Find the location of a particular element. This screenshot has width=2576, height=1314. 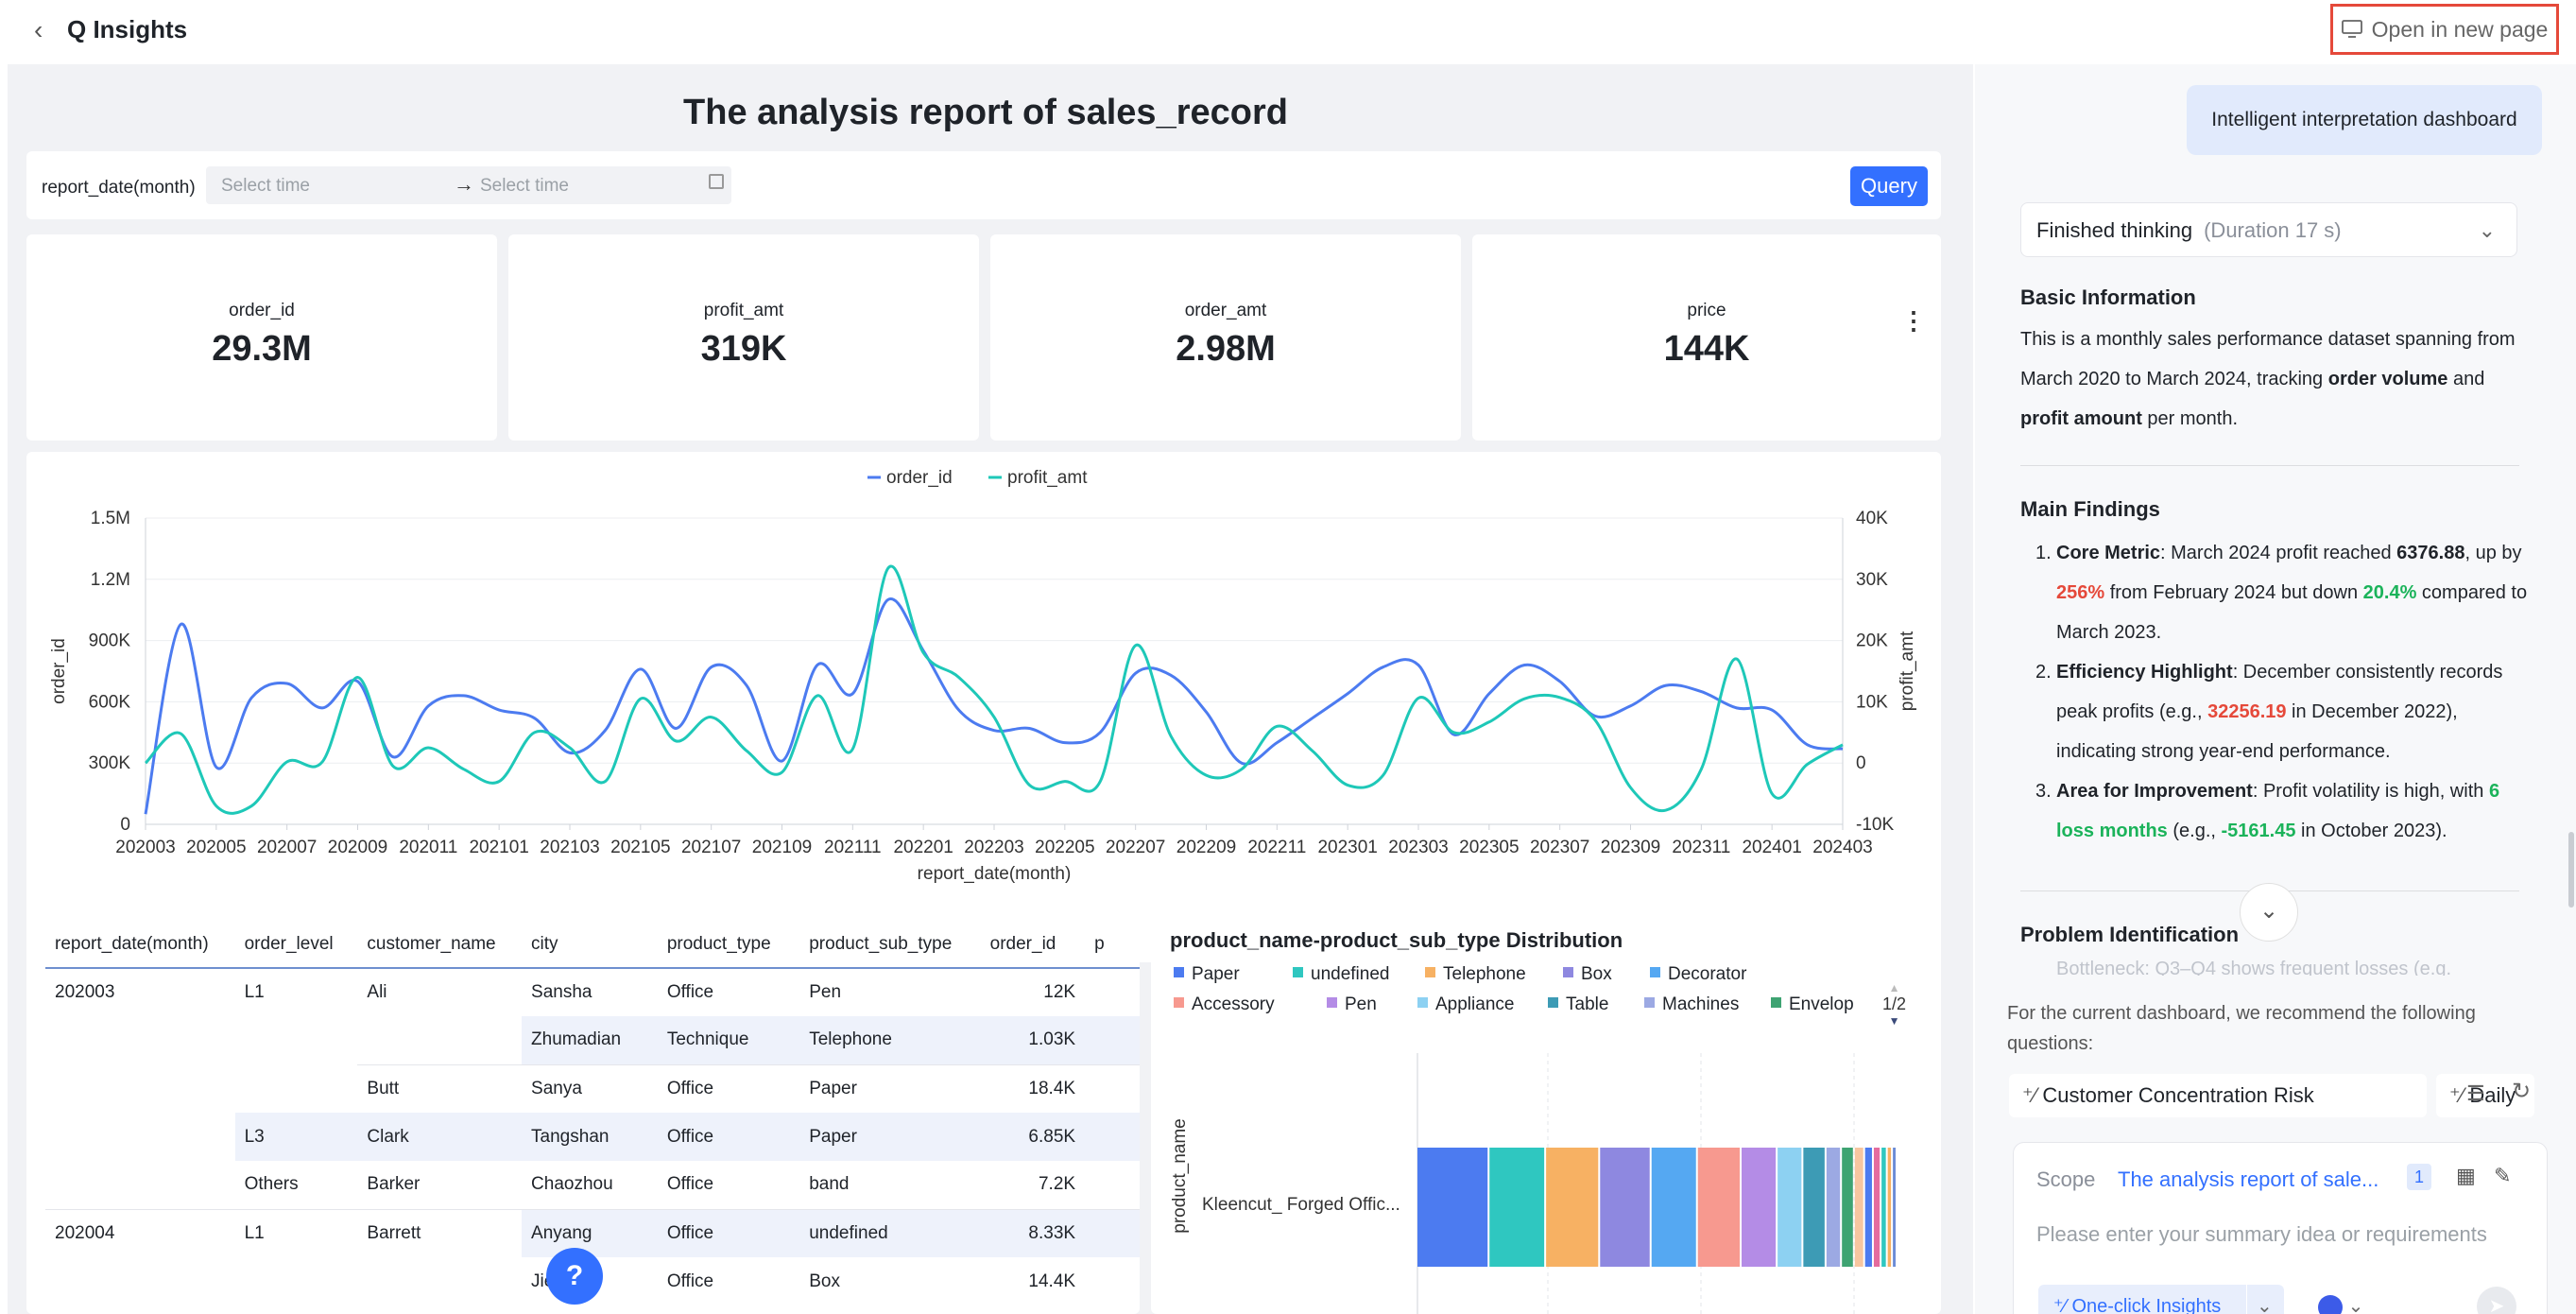

model-selector: ⌄ is located at coordinates (2342, 1300).